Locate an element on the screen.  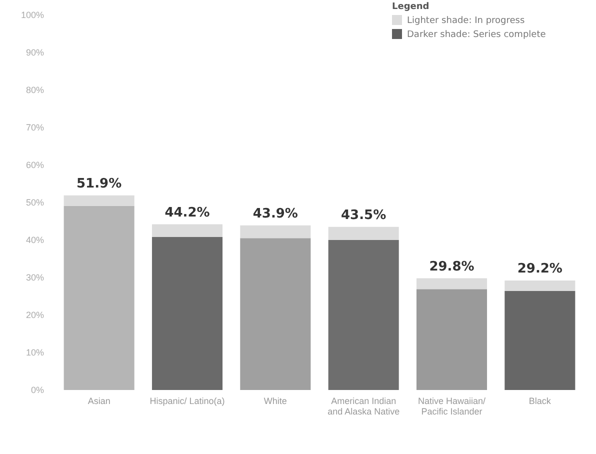
y-tick-label: 40% is located at coordinates (35, 239).